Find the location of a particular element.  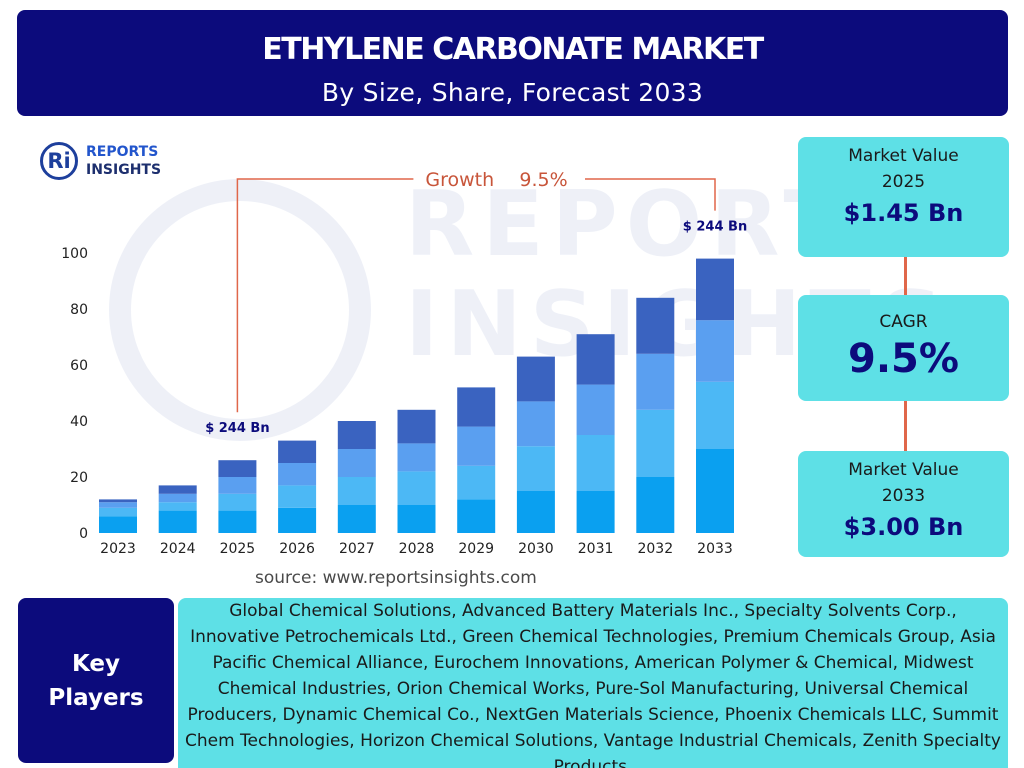

page-subtitle: By Size, Share, Forecast 2033 is located at coordinates (512, 92).